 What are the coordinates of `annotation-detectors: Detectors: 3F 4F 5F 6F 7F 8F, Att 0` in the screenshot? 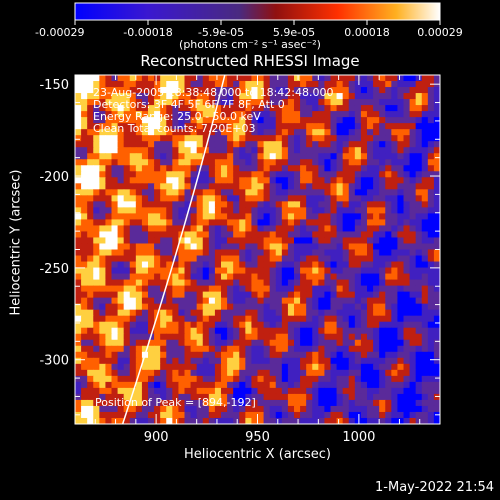 It's located at (189, 104).